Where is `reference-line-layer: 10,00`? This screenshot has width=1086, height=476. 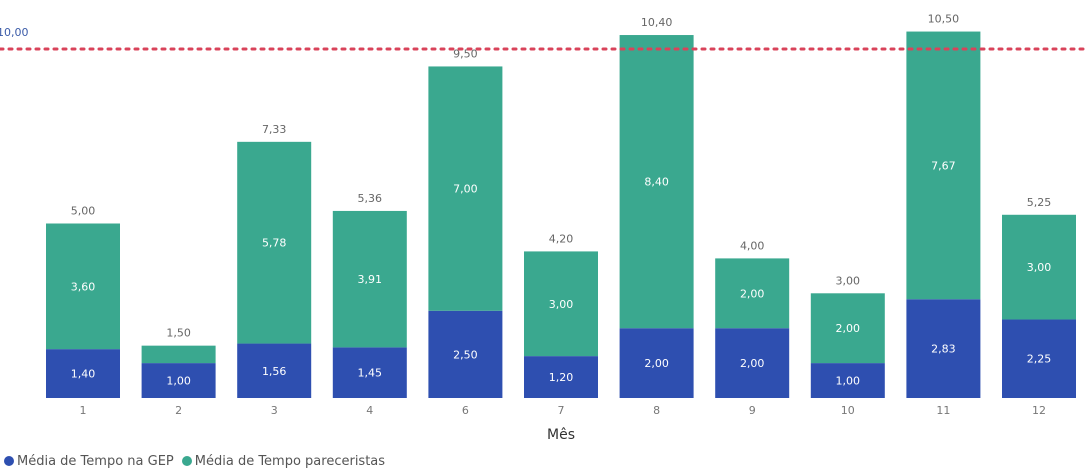 reference-line-layer: 10,00 is located at coordinates (543, 38).